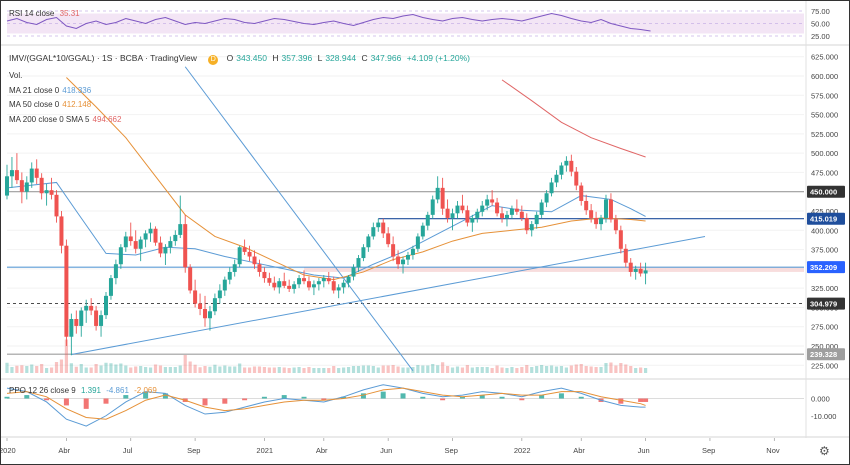  I want to click on level-label: 415.019, so click(823, 219).